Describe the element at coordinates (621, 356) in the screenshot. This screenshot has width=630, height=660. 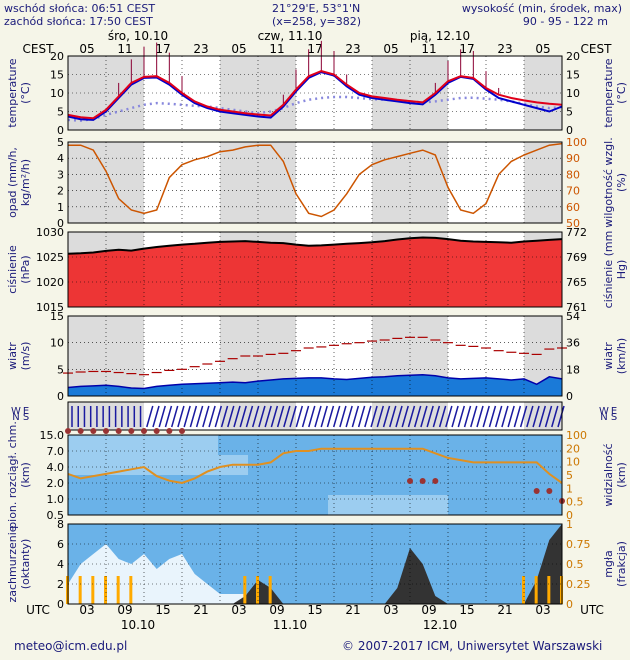
I see `axis-label: (km/h)` at that location.